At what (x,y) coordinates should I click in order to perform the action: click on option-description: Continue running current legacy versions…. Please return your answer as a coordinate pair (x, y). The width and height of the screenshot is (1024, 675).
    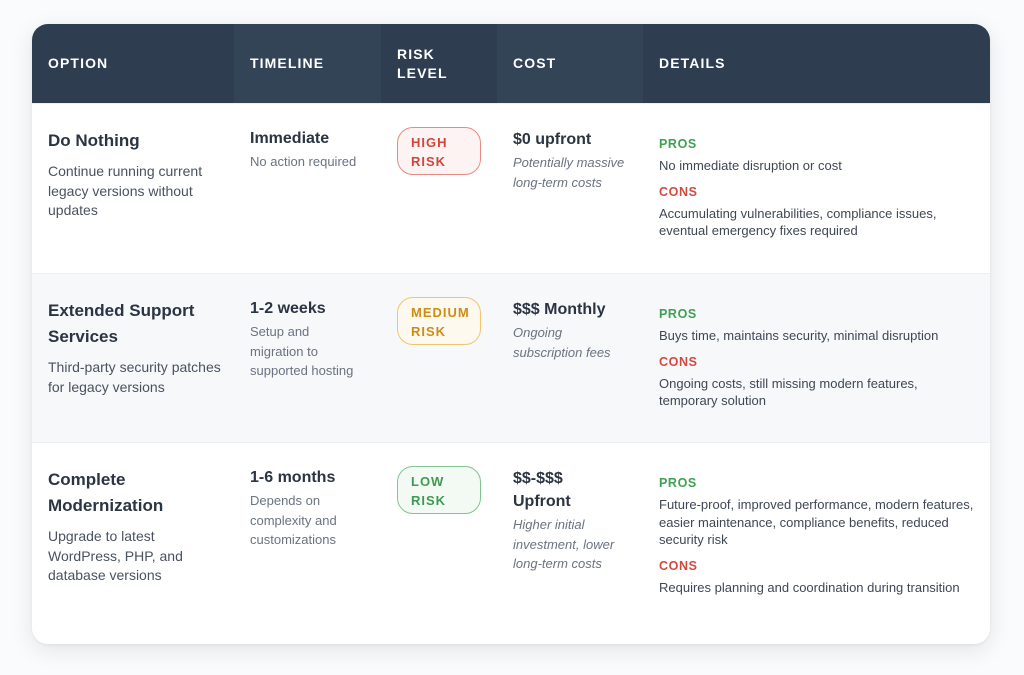
    Looking at the image, I should click on (125, 190).